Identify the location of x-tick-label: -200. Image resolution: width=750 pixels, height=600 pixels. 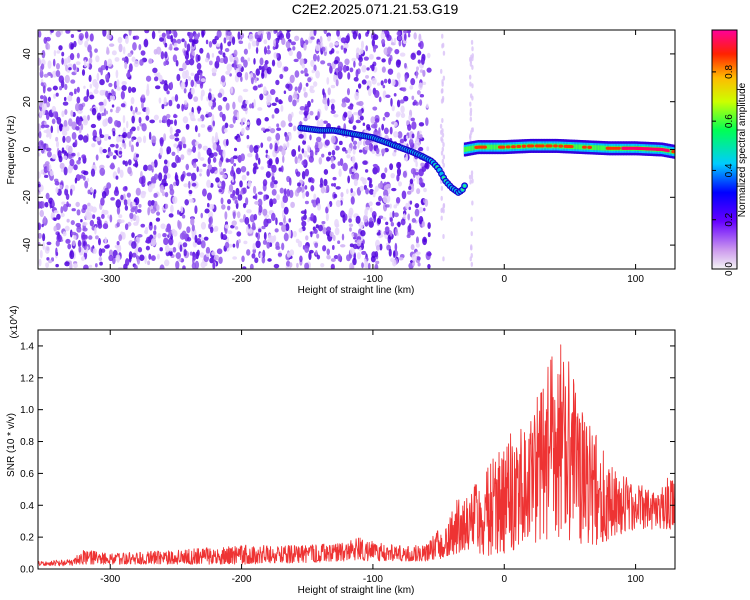
(242, 279).